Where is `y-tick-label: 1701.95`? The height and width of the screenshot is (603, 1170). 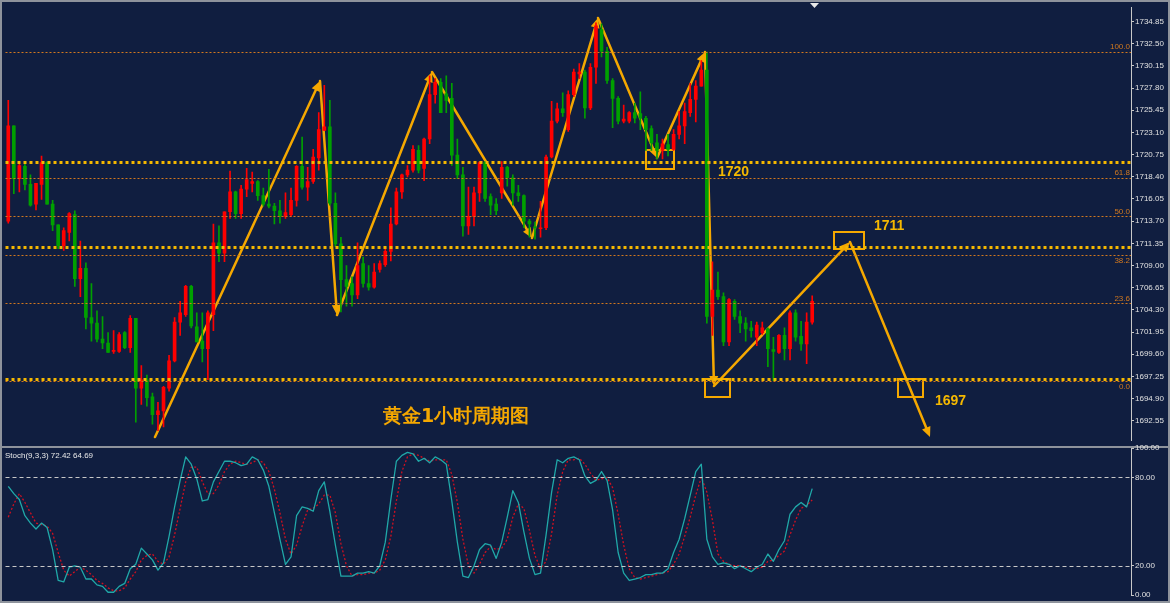
y-tick-label: 1701.95 is located at coordinates (1150, 332).